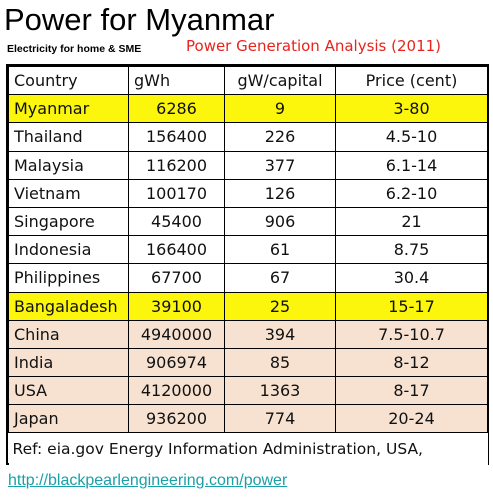  I want to click on table-row: USA 4120000 1363 8-17, so click(248, 391).